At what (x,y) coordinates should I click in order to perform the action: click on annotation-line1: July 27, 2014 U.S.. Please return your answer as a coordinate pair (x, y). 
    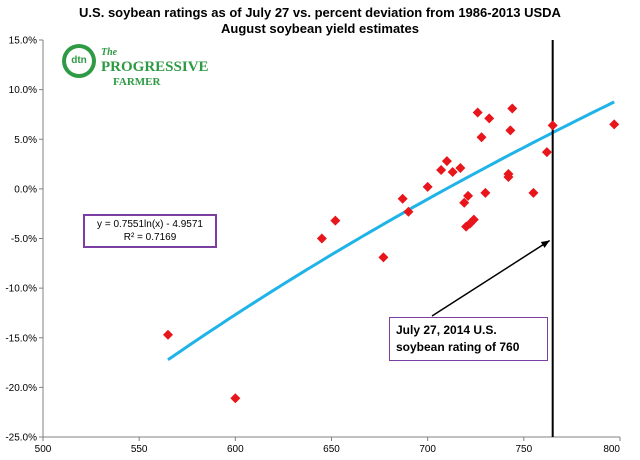
    Looking at the image, I should click on (446, 330).